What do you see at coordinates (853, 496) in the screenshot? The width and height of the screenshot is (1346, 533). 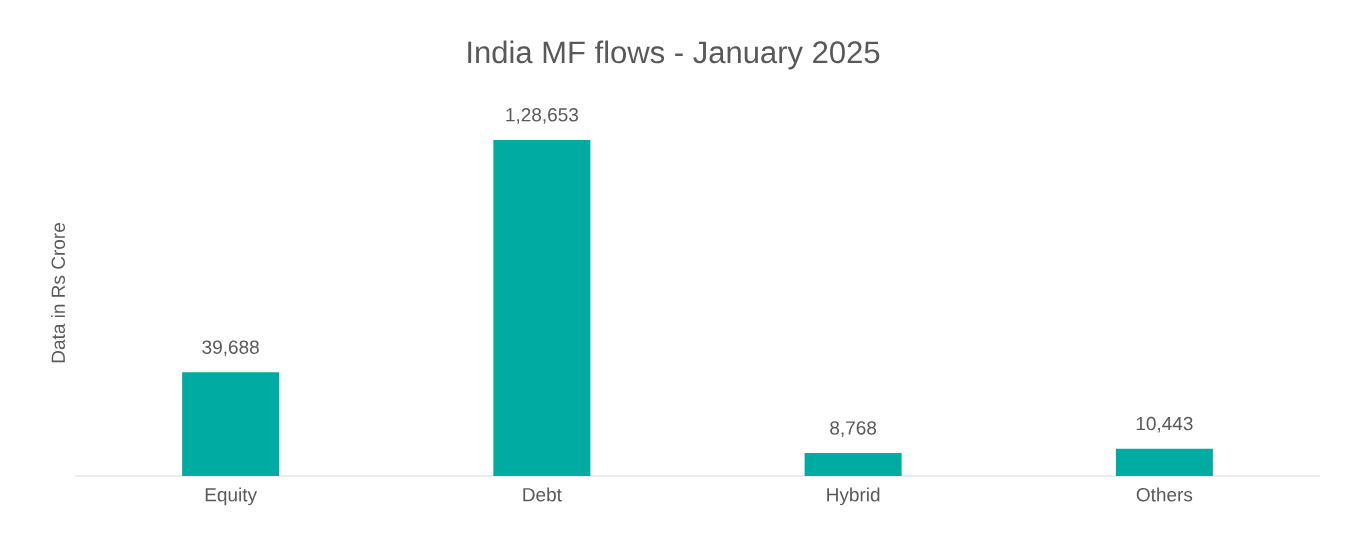 I see `x-tick-label: Hybrid` at bounding box center [853, 496].